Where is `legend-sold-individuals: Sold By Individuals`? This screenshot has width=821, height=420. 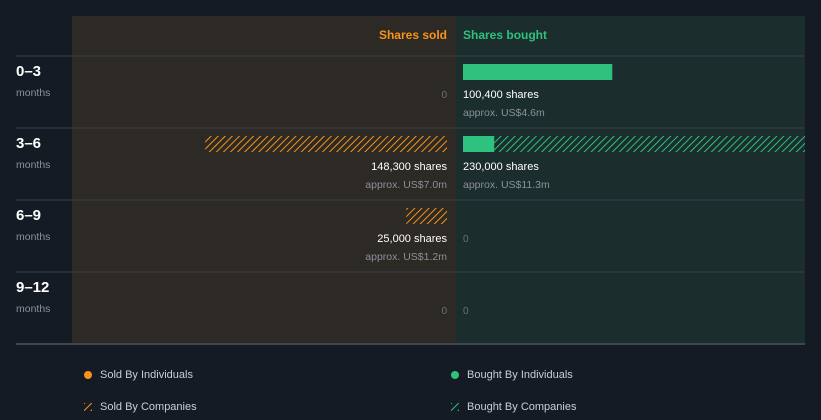 legend-sold-individuals: Sold By Individuals is located at coordinates (138, 375).